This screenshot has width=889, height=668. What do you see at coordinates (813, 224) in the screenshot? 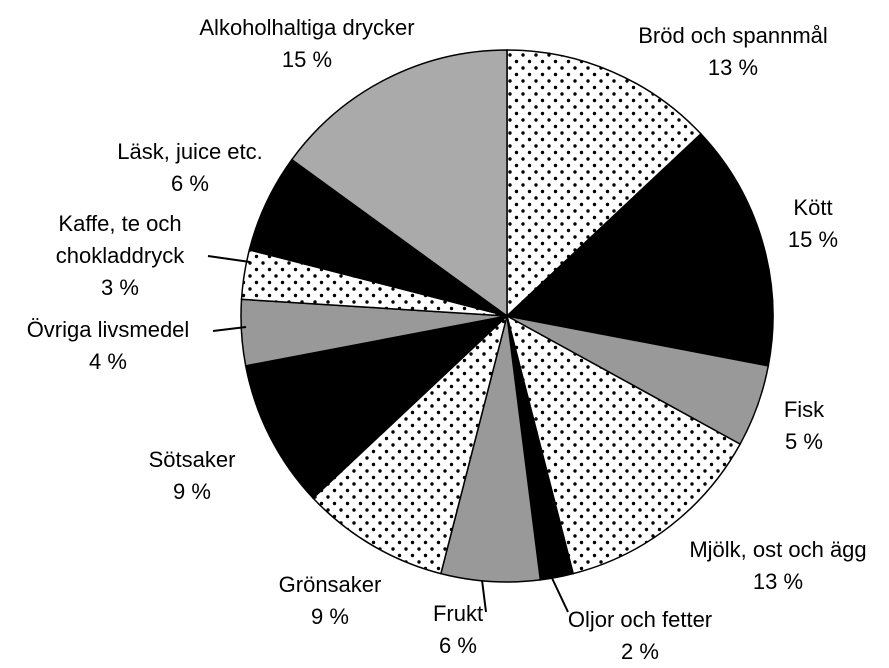
I see `slice-label: Kött 15 %` at bounding box center [813, 224].